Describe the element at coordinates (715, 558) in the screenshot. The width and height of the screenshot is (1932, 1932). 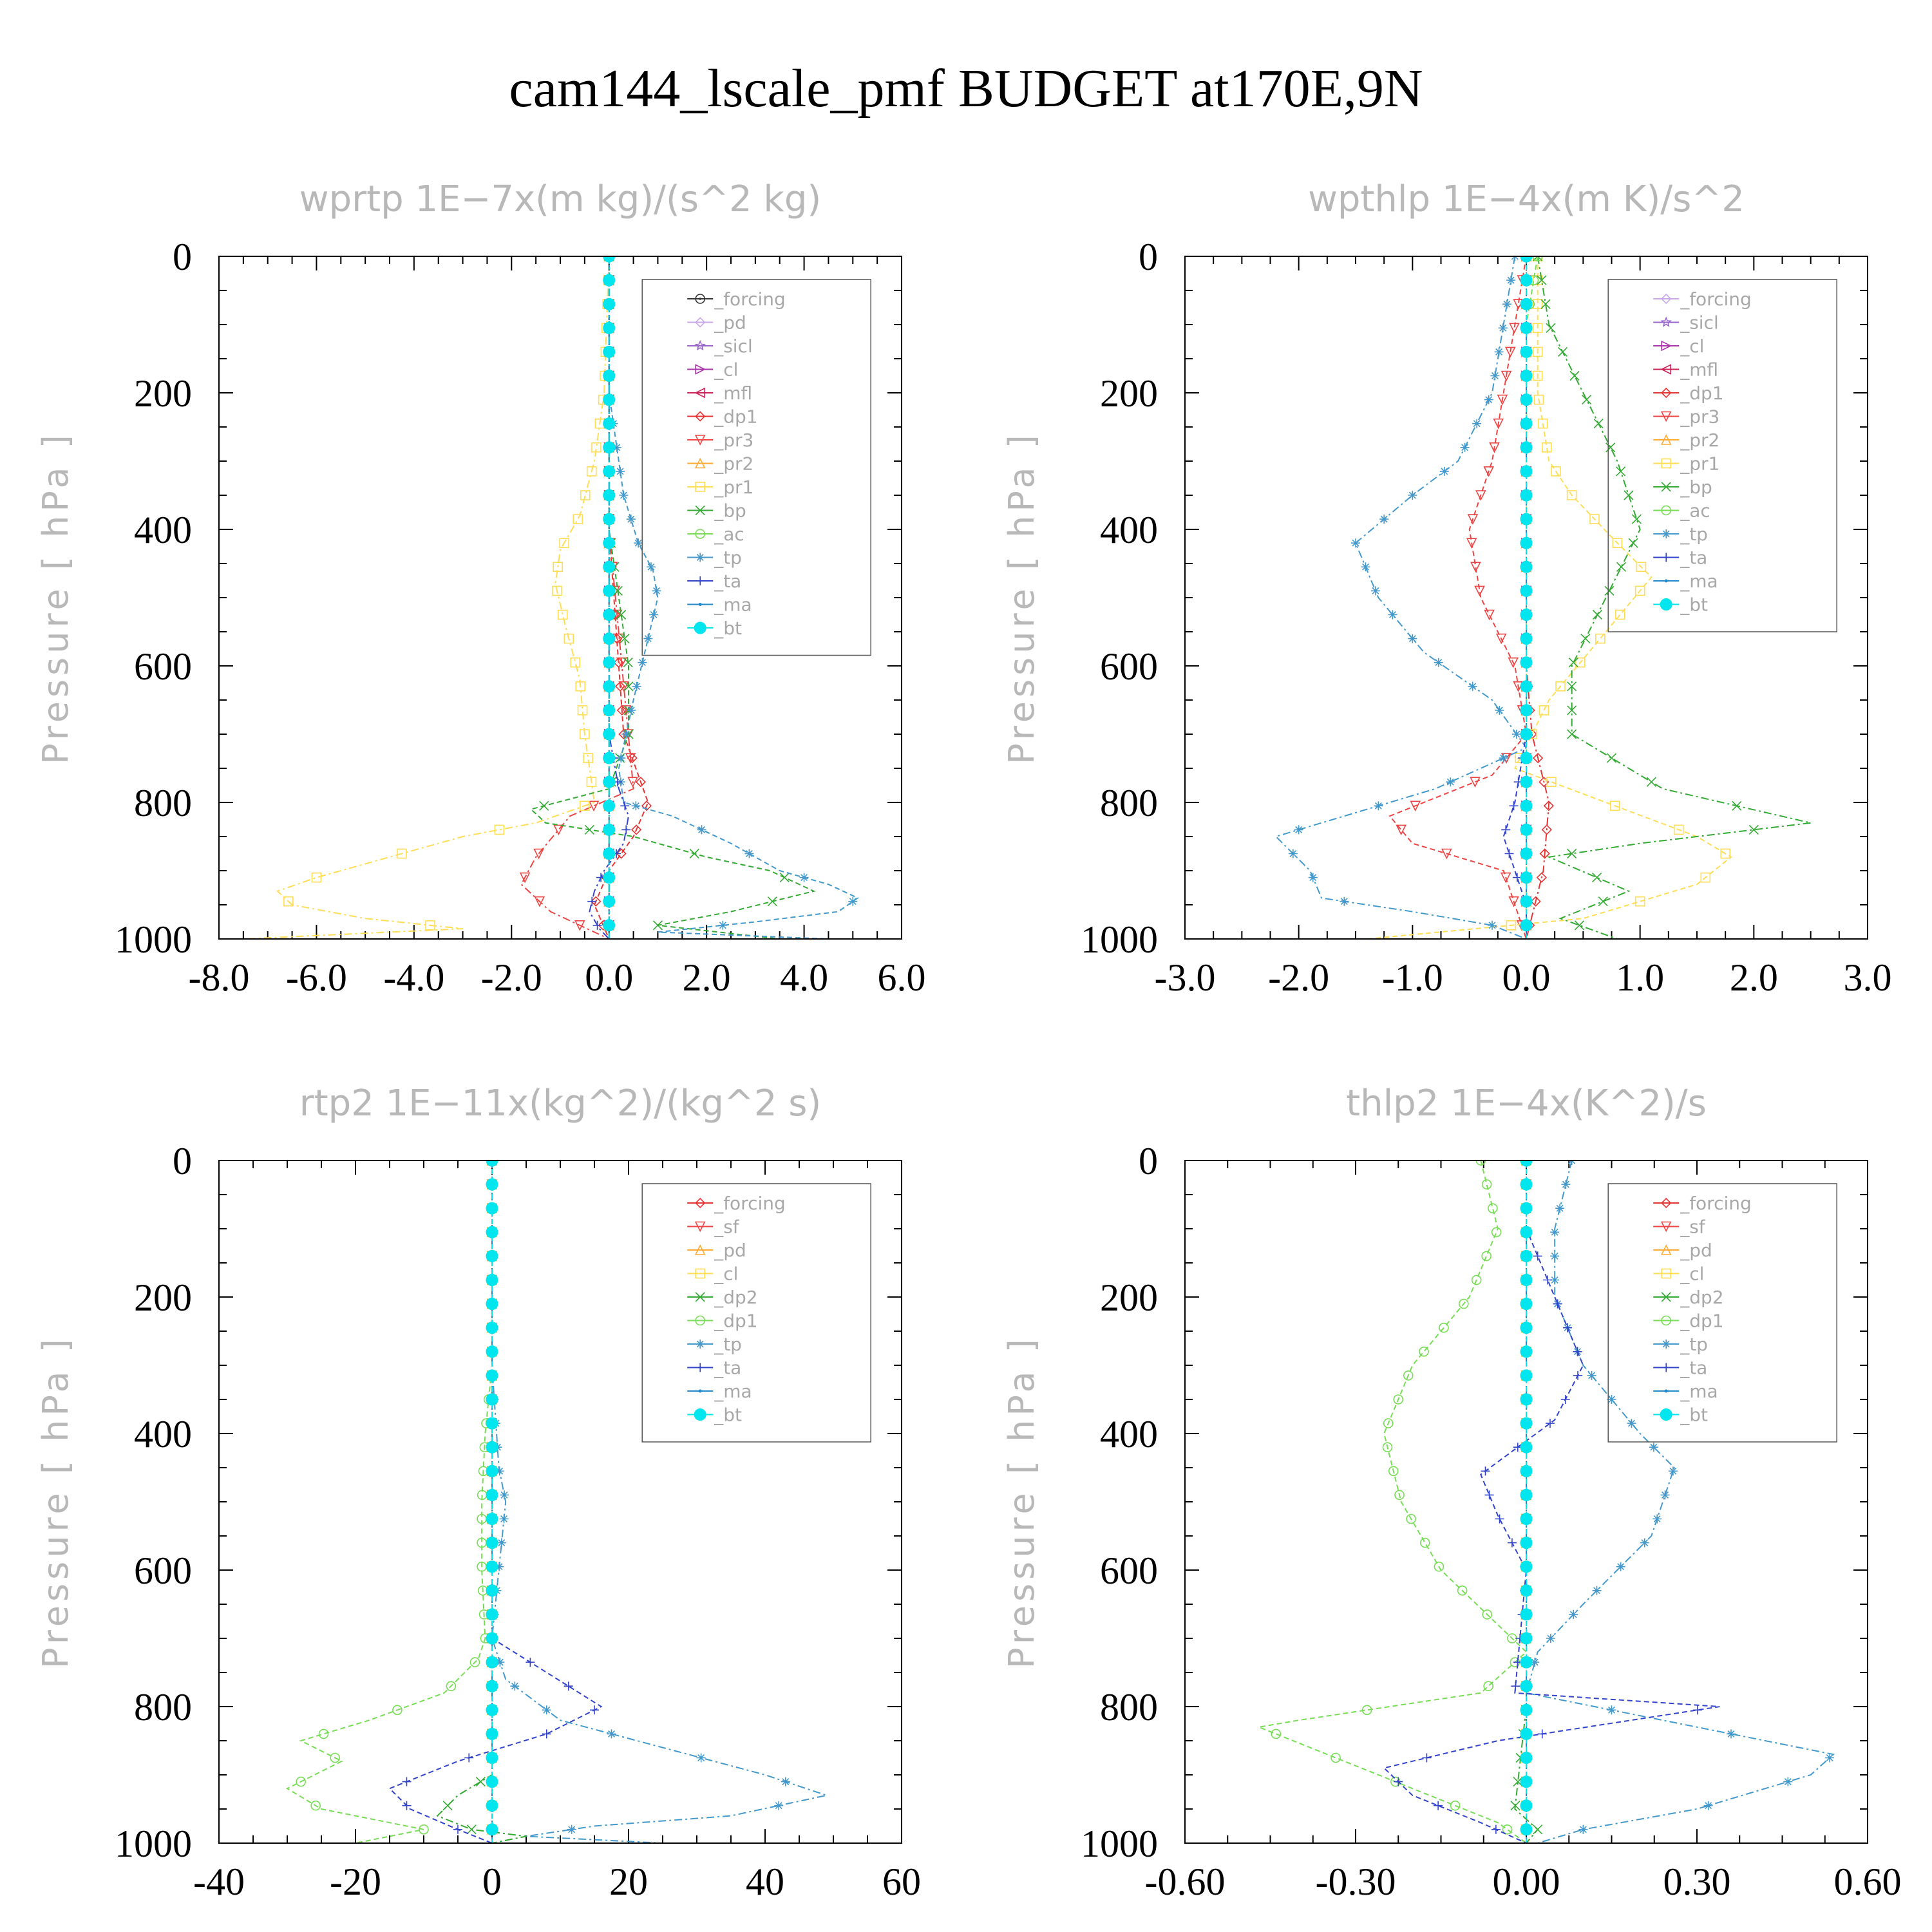
I see `legend-item: _tp` at that location.